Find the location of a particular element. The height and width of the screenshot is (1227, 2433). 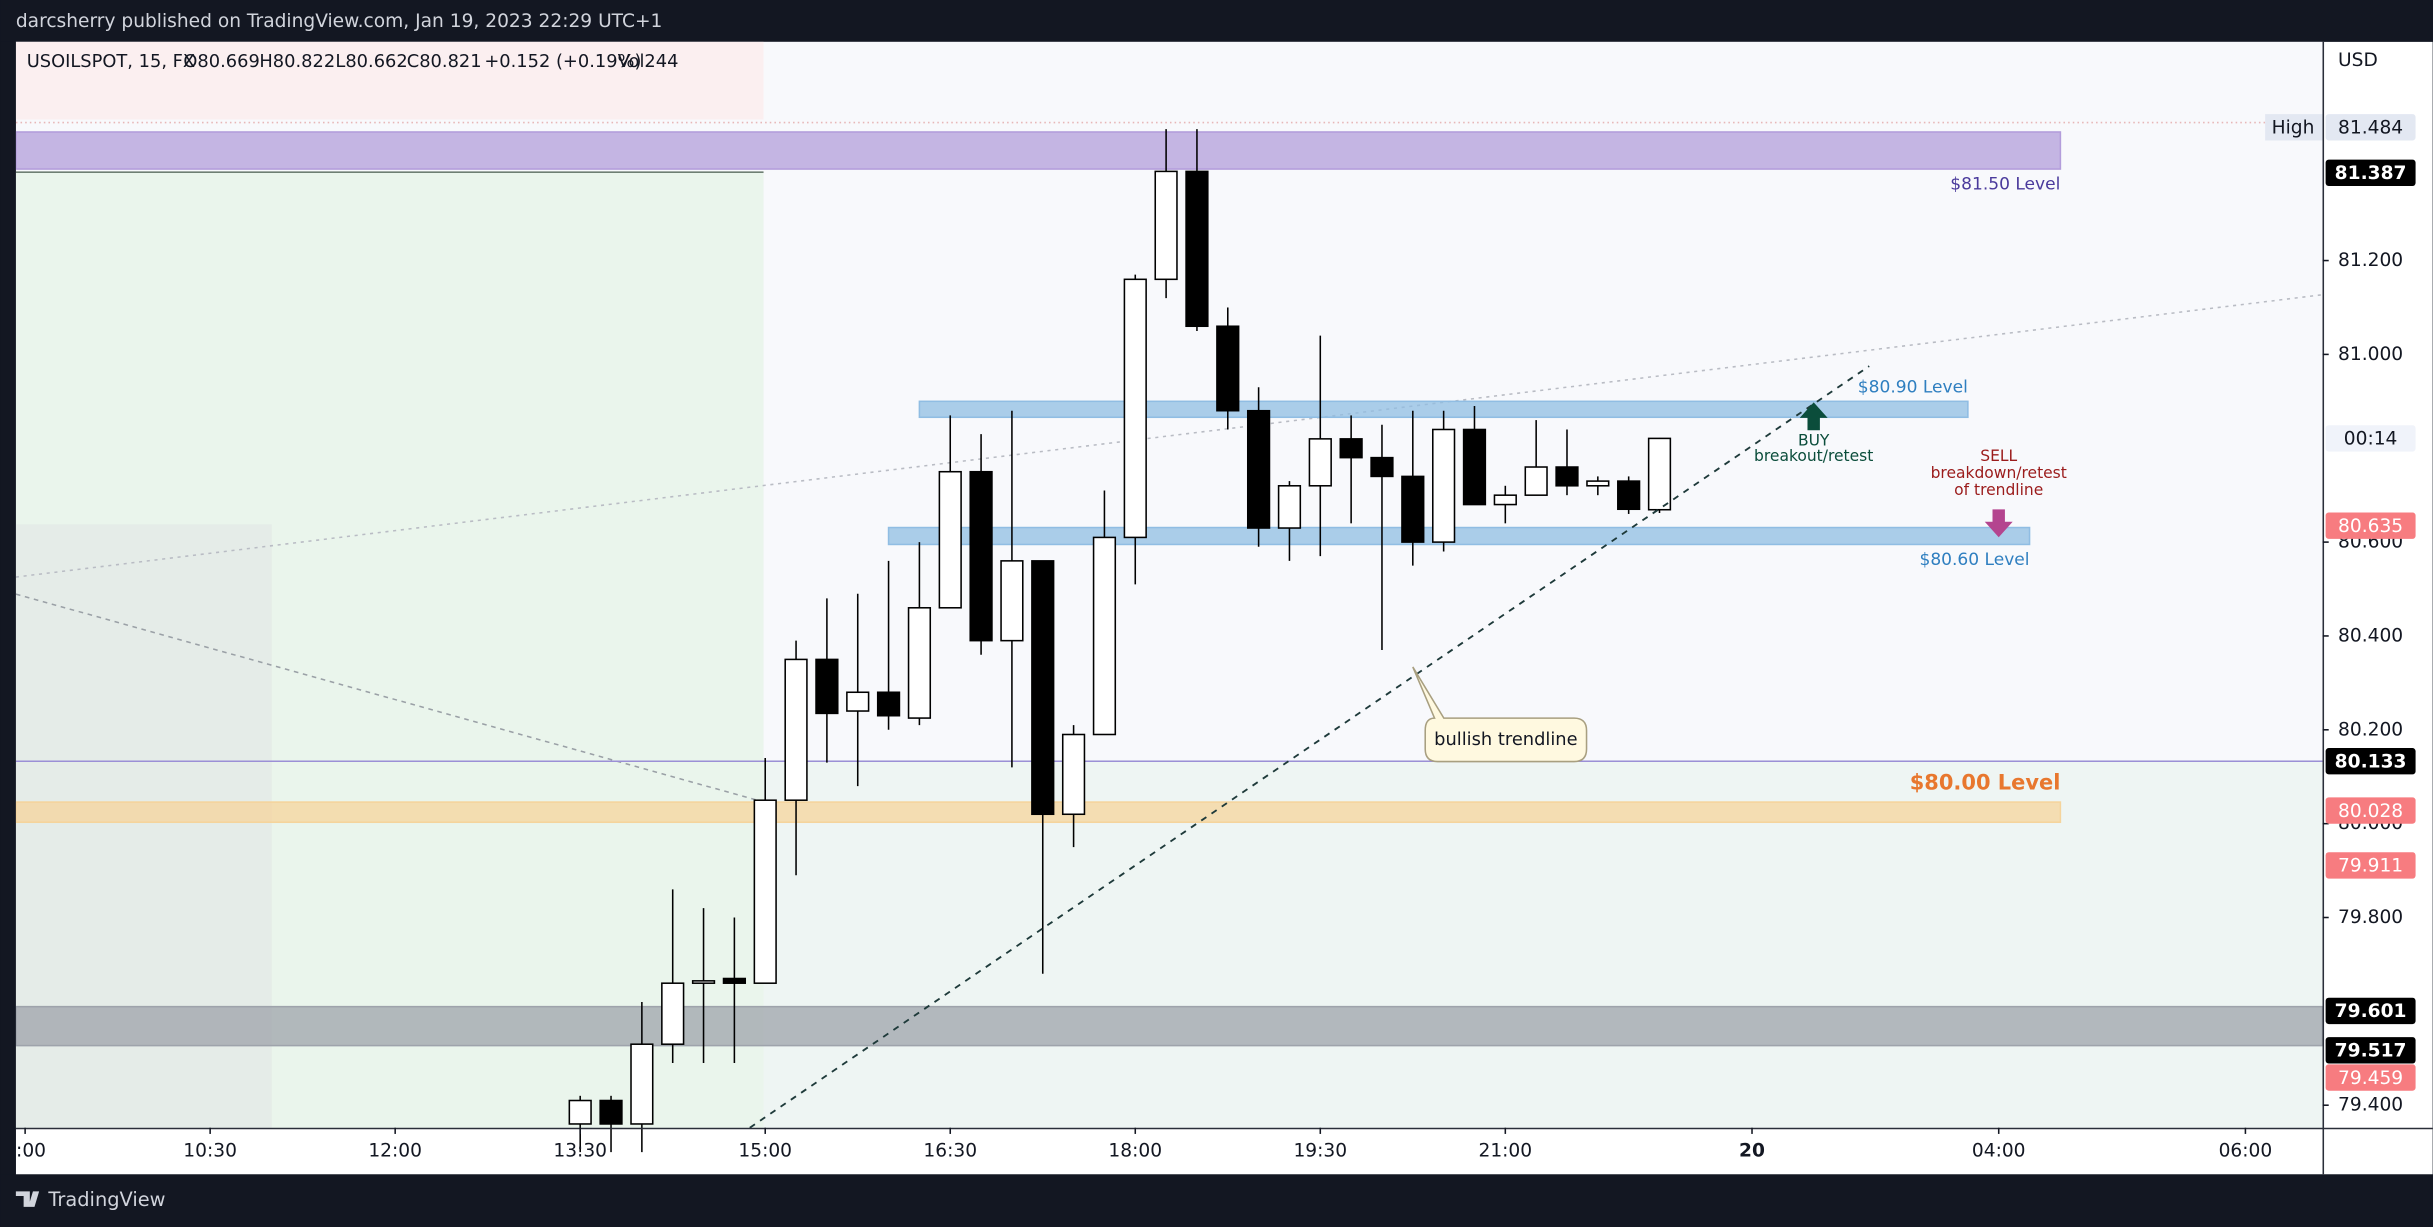

ohlc-high: H80.822 is located at coordinates (297, 61).